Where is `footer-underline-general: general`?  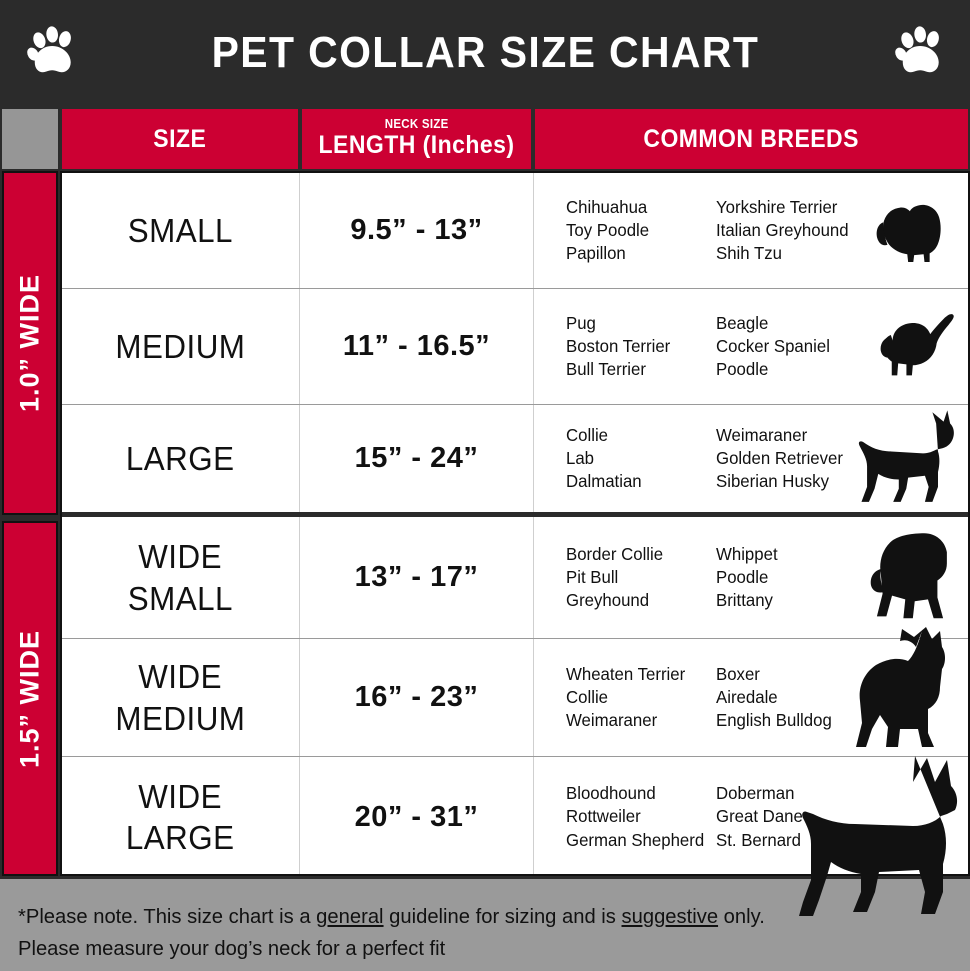
footer-underline-general: general is located at coordinates (350, 916).